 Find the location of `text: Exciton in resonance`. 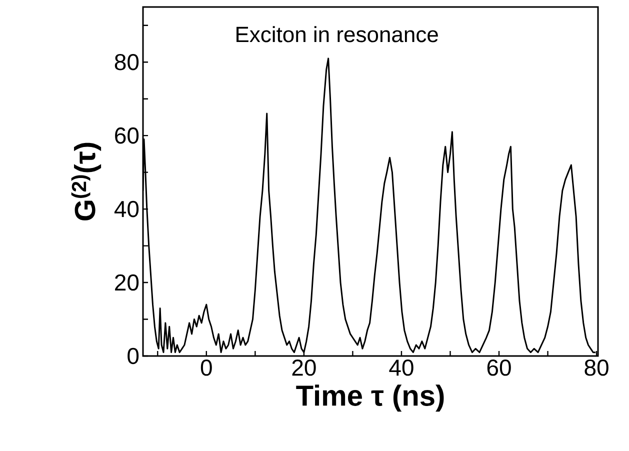

text: Exciton in resonance is located at coordinates (337, 34).